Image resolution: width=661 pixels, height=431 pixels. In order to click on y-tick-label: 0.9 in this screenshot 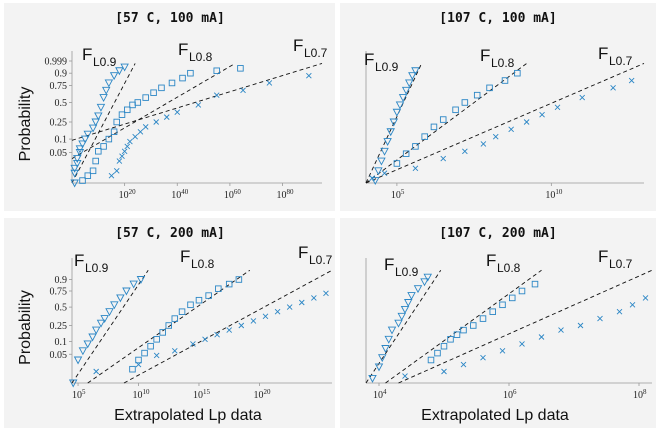, I will do `click(61, 280)`.